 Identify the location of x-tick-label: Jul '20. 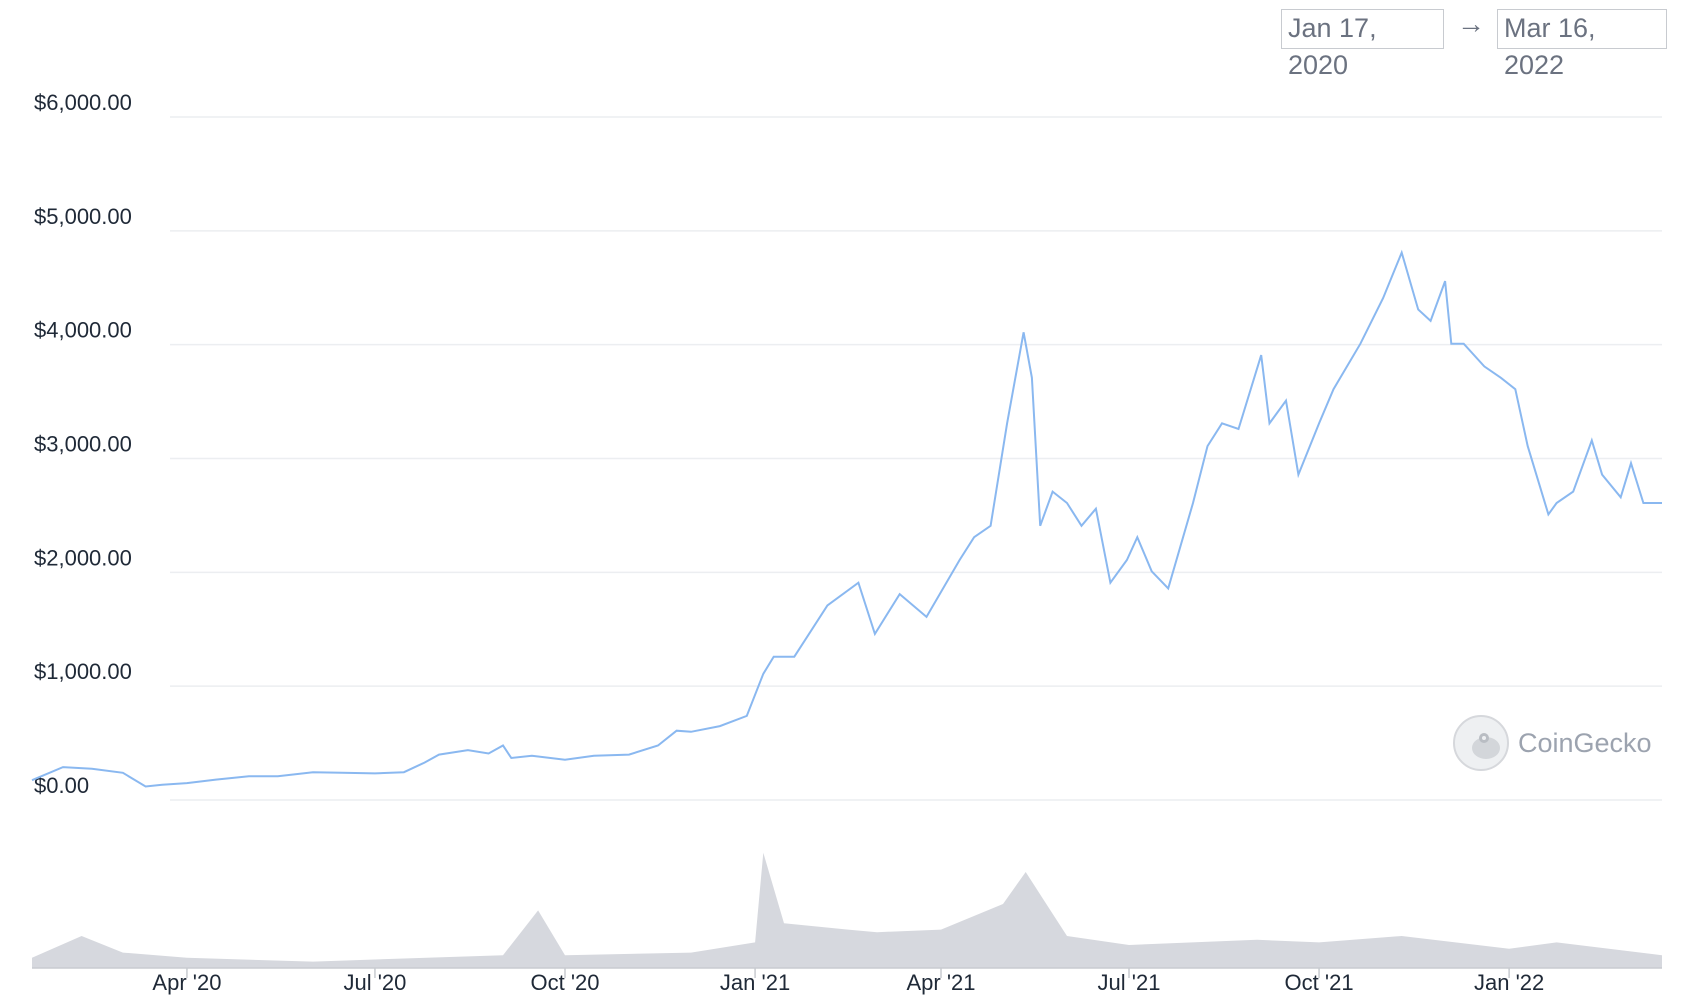
(374, 982).